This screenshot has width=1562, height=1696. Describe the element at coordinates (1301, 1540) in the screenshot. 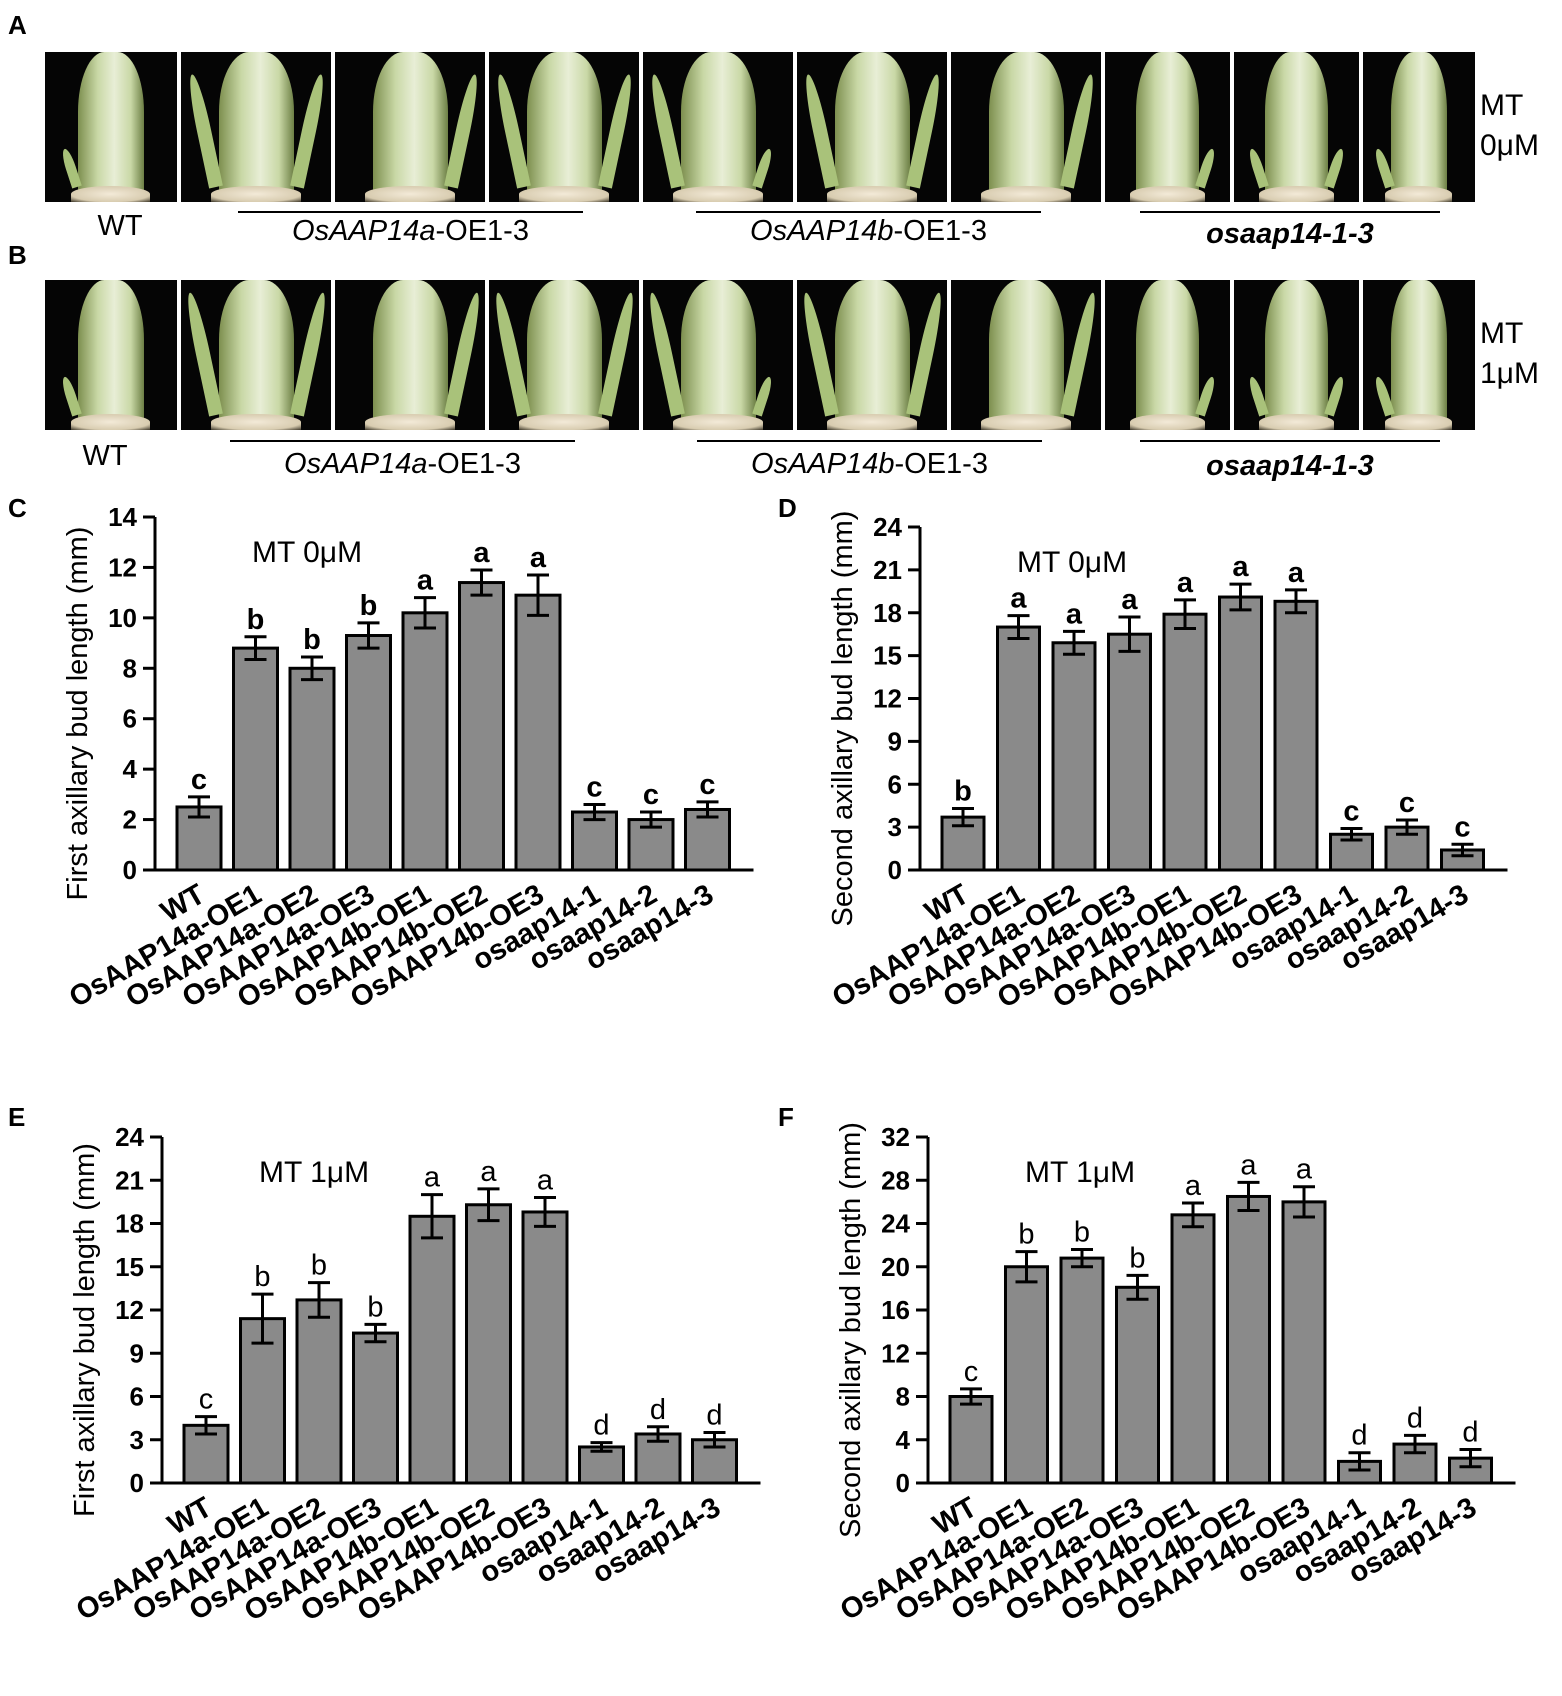

I see `x-tick-label: osaap14-1` at that location.